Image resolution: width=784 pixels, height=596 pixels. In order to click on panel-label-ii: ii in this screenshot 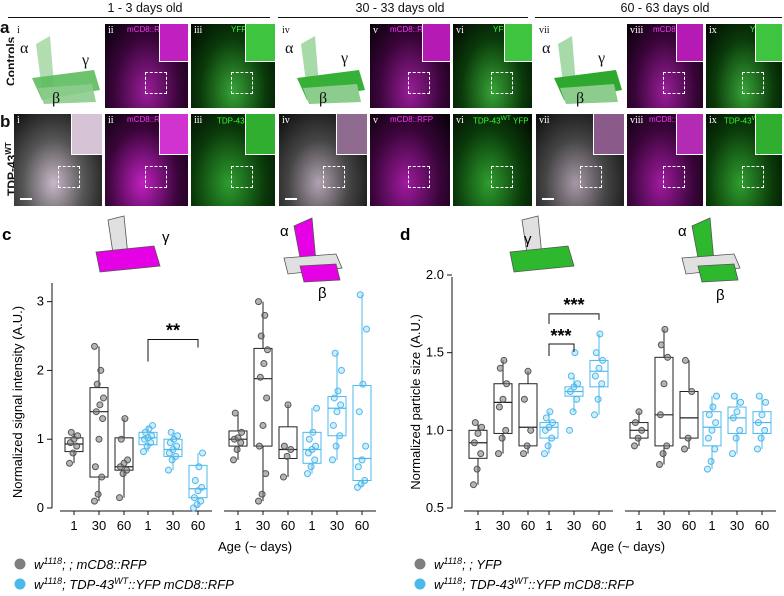, I will do `click(111, 120)`.